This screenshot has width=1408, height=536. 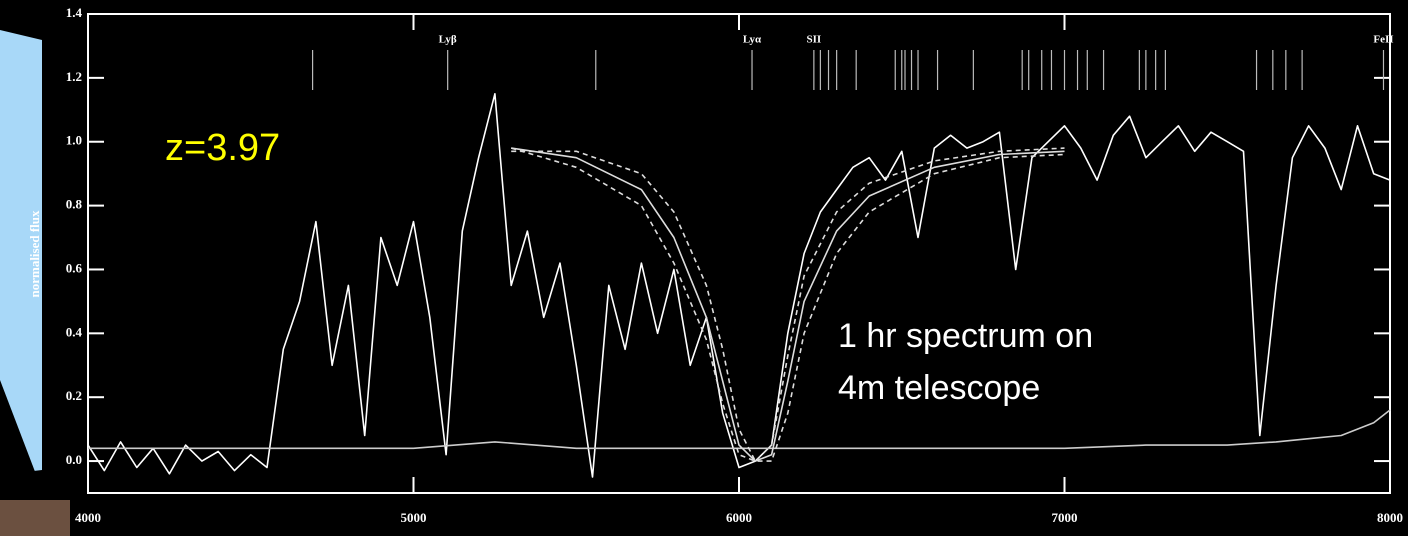 What do you see at coordinates (739, 517) in the screenshot?
I see `x-tick-label: 6000` at bounding box center [739, 517].